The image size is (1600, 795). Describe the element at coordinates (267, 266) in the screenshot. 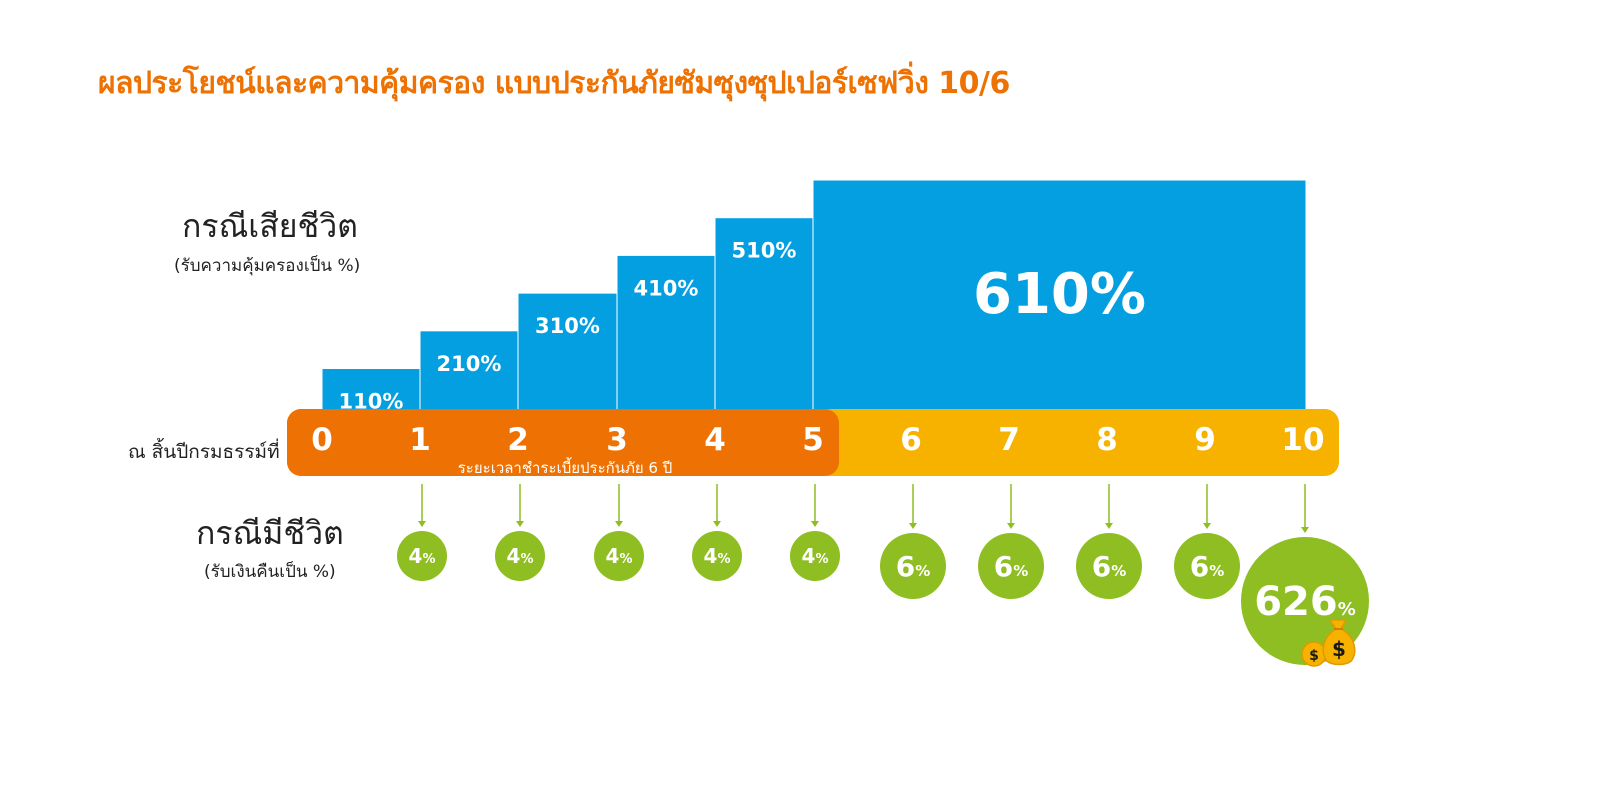

I see `death-case-sublabel: (รับความคุ้มครองเป็น %)` at that location.